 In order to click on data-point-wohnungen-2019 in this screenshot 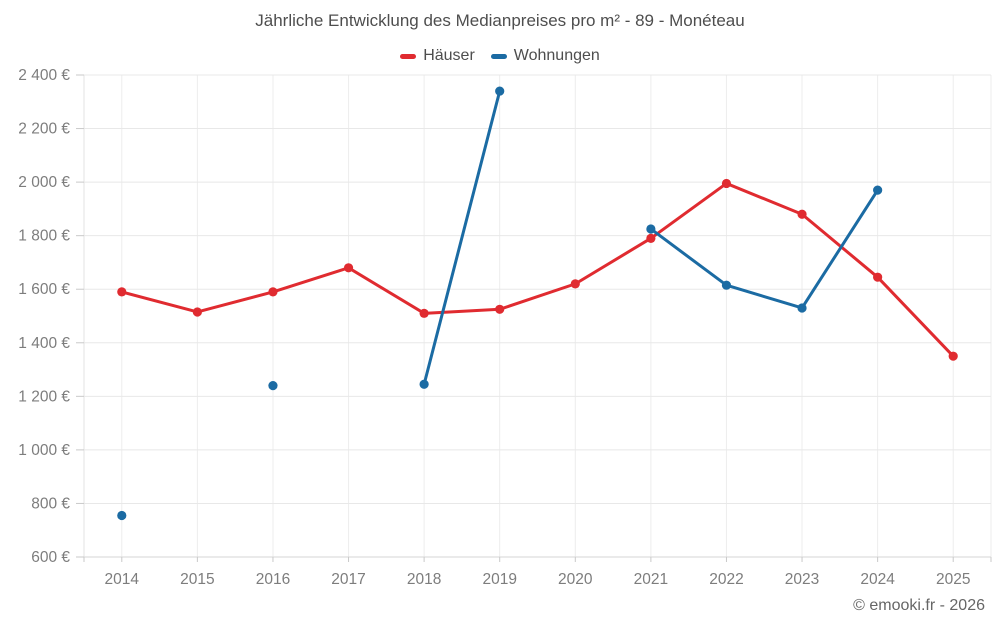, I will do `click(500, 91)`.